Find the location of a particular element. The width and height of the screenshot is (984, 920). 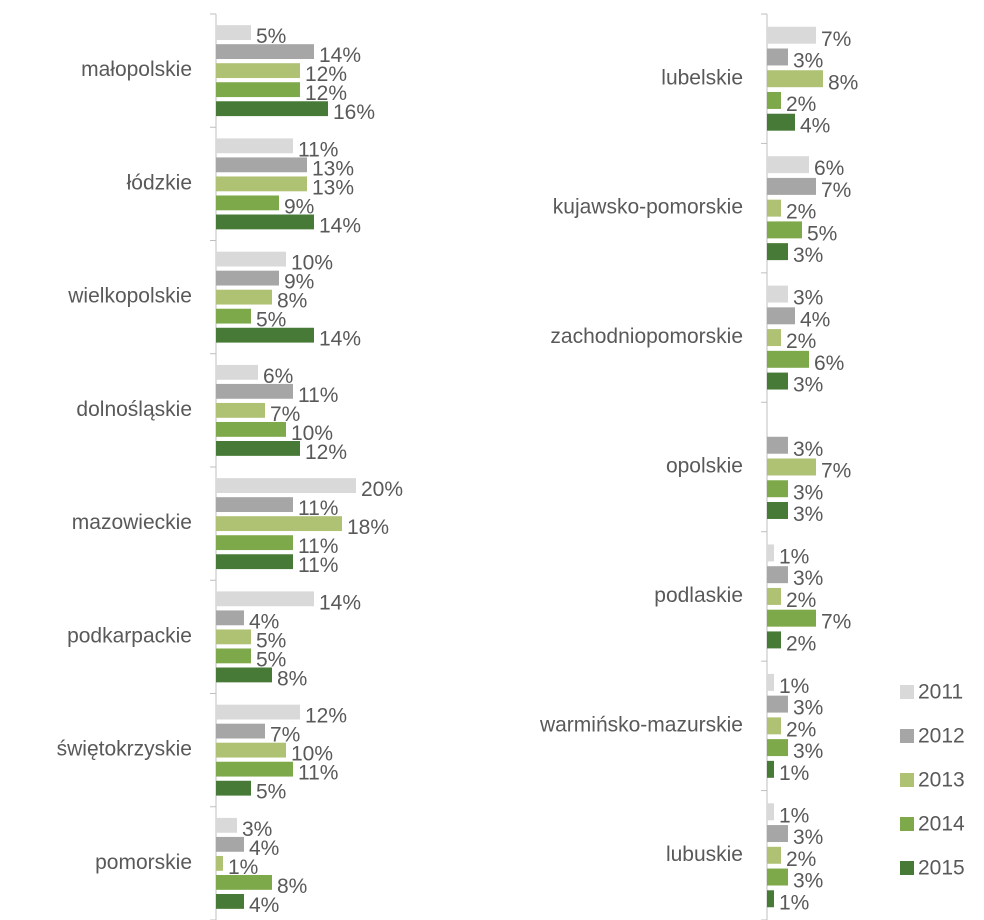

category-label: kujawsko-pomorskie is located at coordinates (648, 207).